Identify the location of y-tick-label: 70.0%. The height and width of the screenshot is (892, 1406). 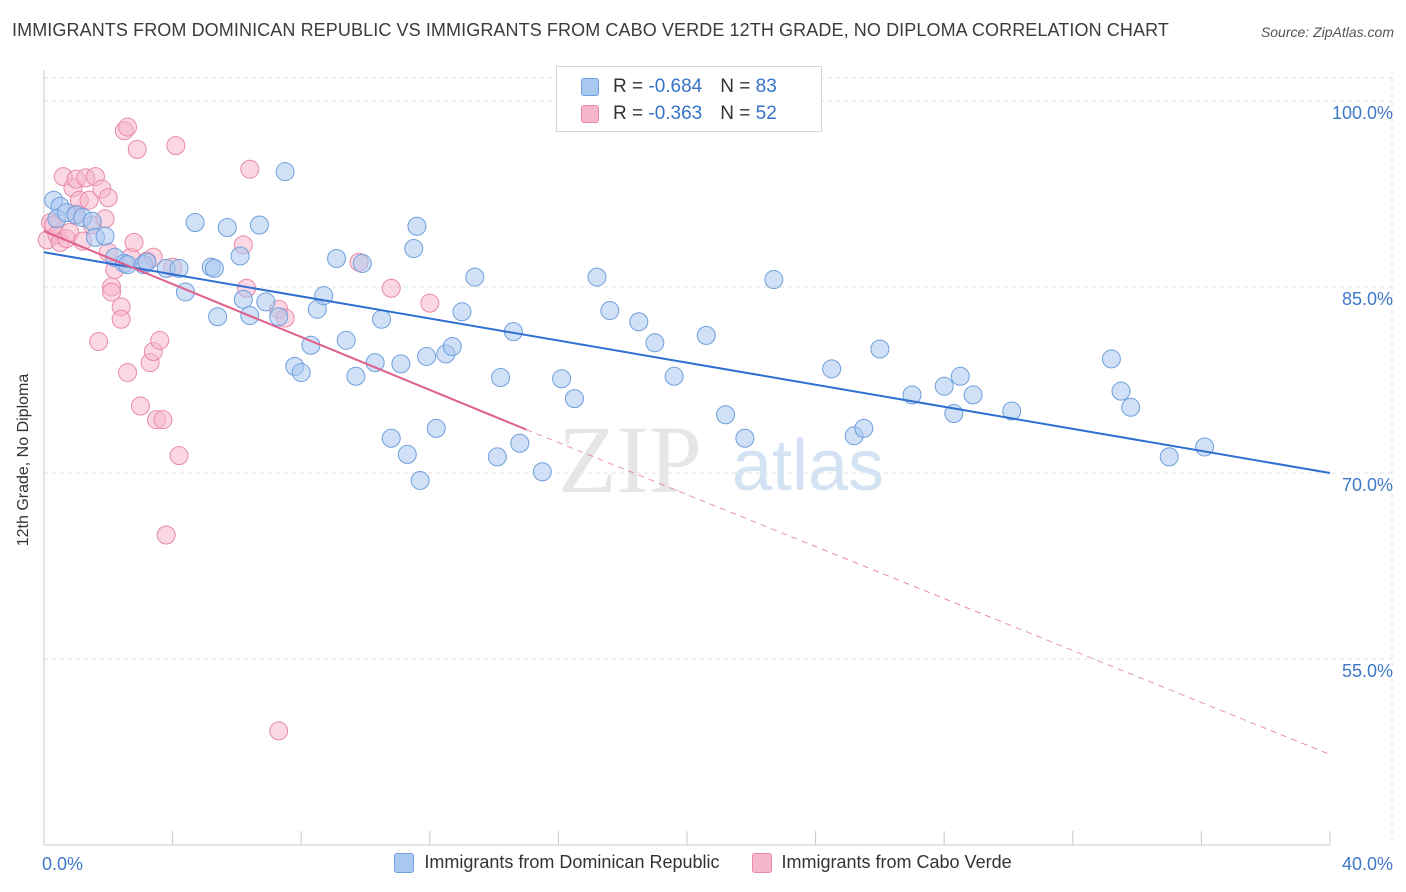
(1367, 485).